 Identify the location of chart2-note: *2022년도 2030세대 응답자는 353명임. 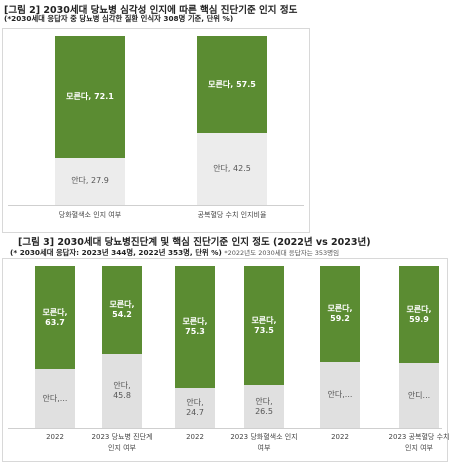
(282, 253).